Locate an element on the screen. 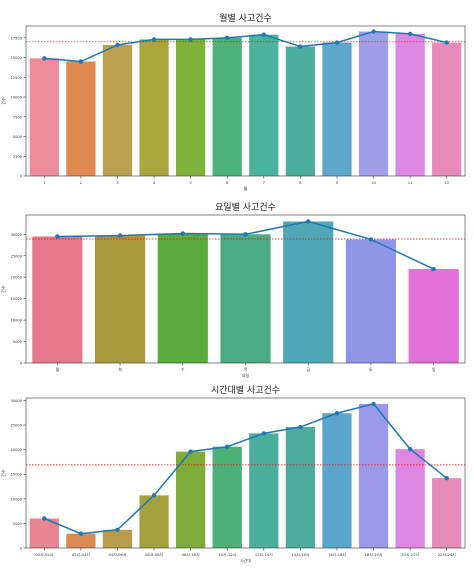  x-tick-label-3-04시-06시: 04시-06시 is located at coordinates (117, 554).